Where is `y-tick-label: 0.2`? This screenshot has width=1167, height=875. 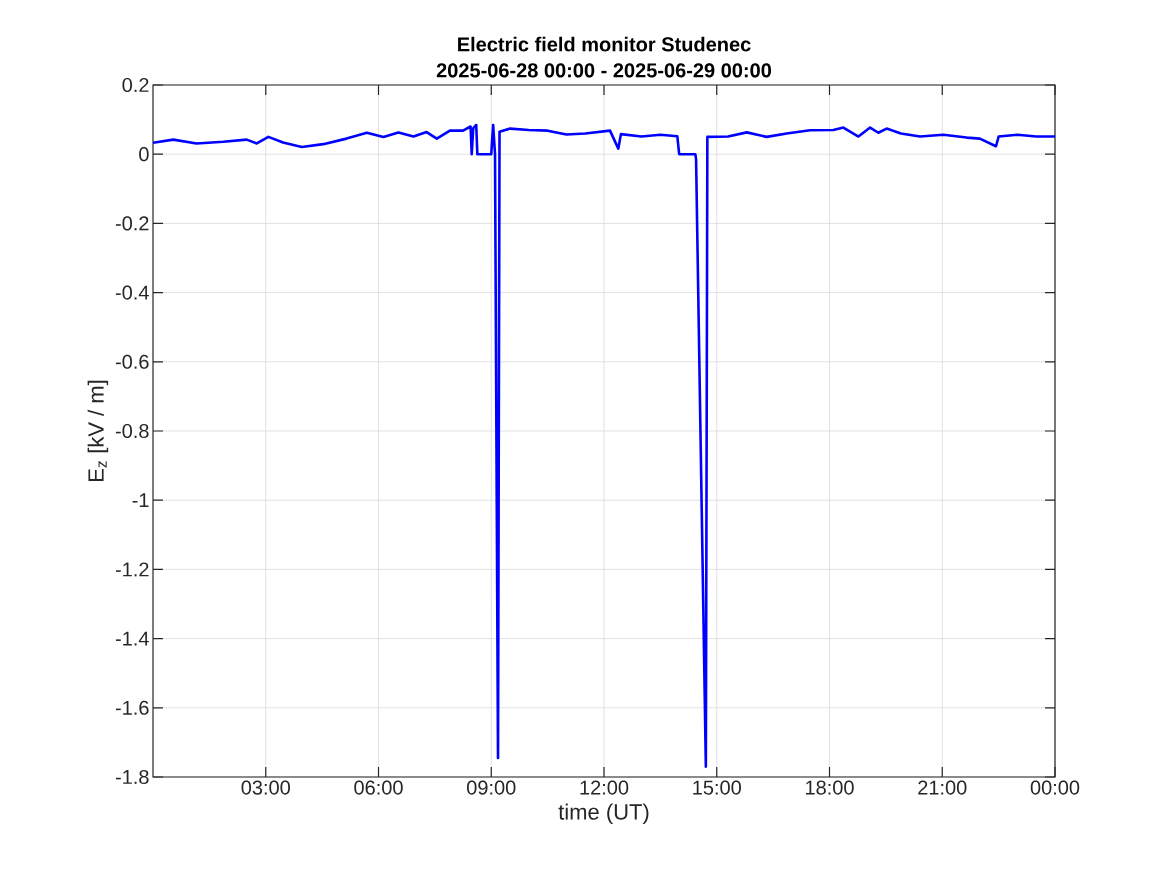 y-tick-label: 0.2 is located at coordinates (135, 85).